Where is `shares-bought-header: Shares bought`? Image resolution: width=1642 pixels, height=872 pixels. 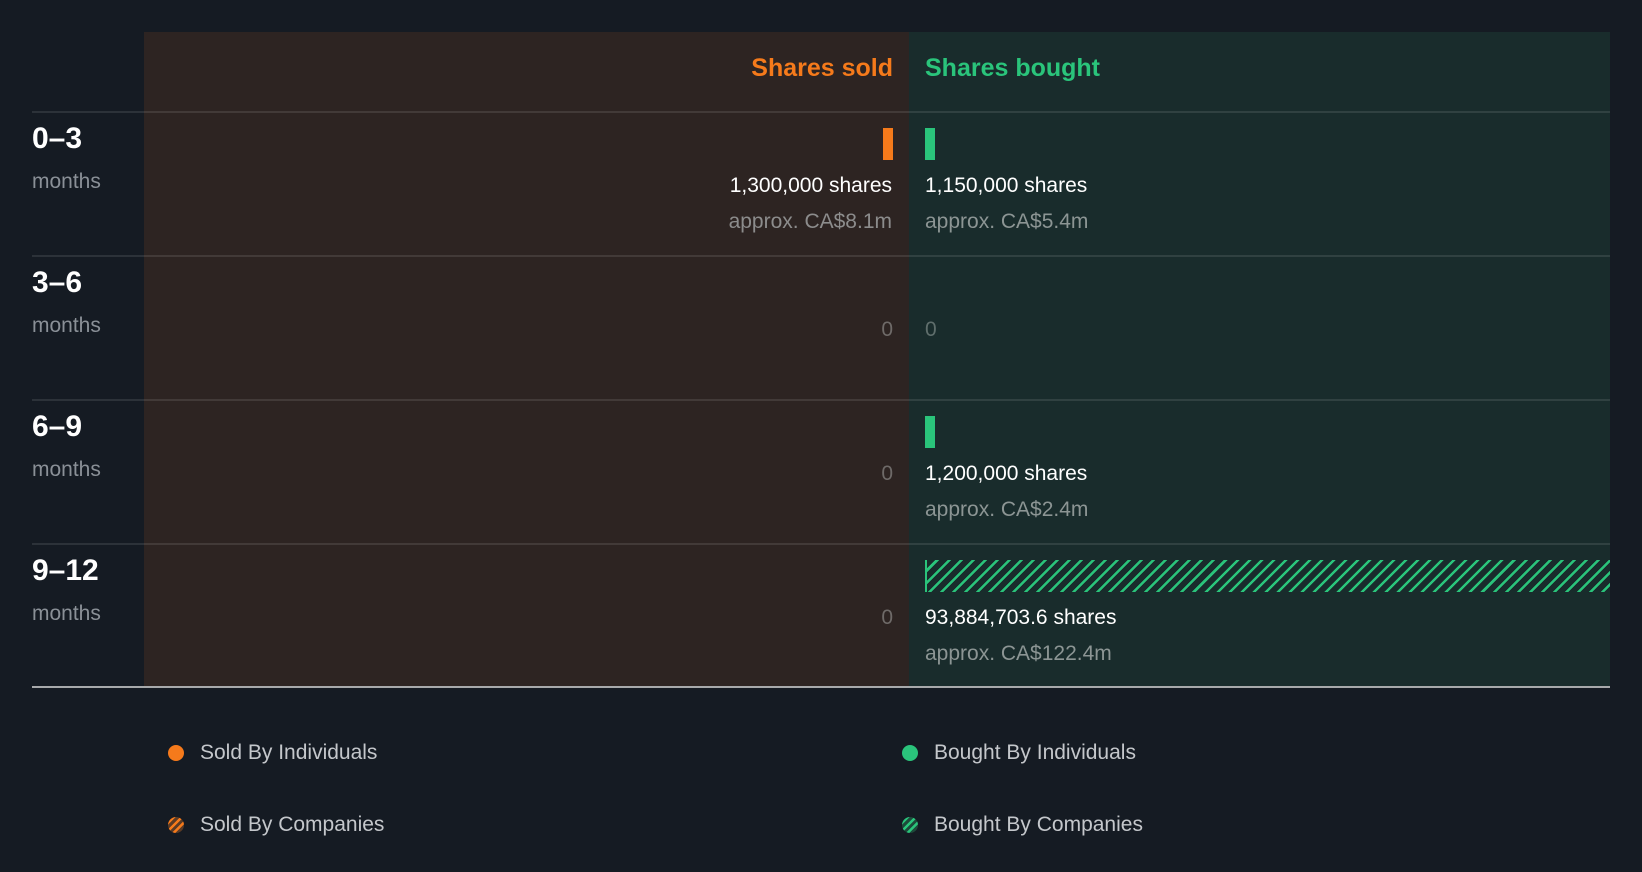 shares-bought-header: Shares bought is located at coordinates (1013, 68).